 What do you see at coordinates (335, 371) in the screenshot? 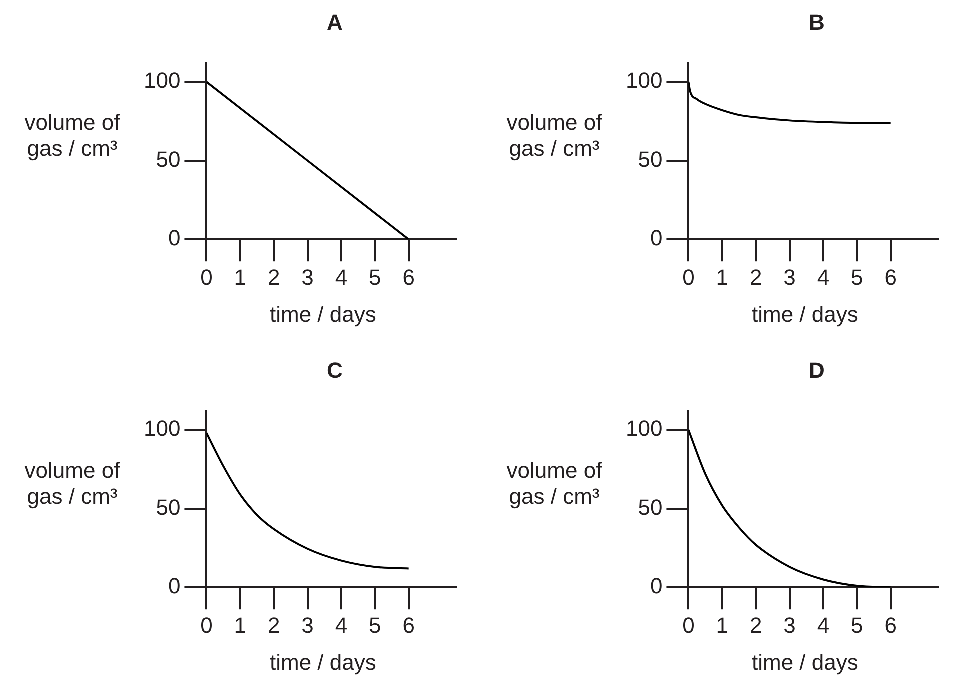
I see `chart-title: C` at bounding box center [335, 371].